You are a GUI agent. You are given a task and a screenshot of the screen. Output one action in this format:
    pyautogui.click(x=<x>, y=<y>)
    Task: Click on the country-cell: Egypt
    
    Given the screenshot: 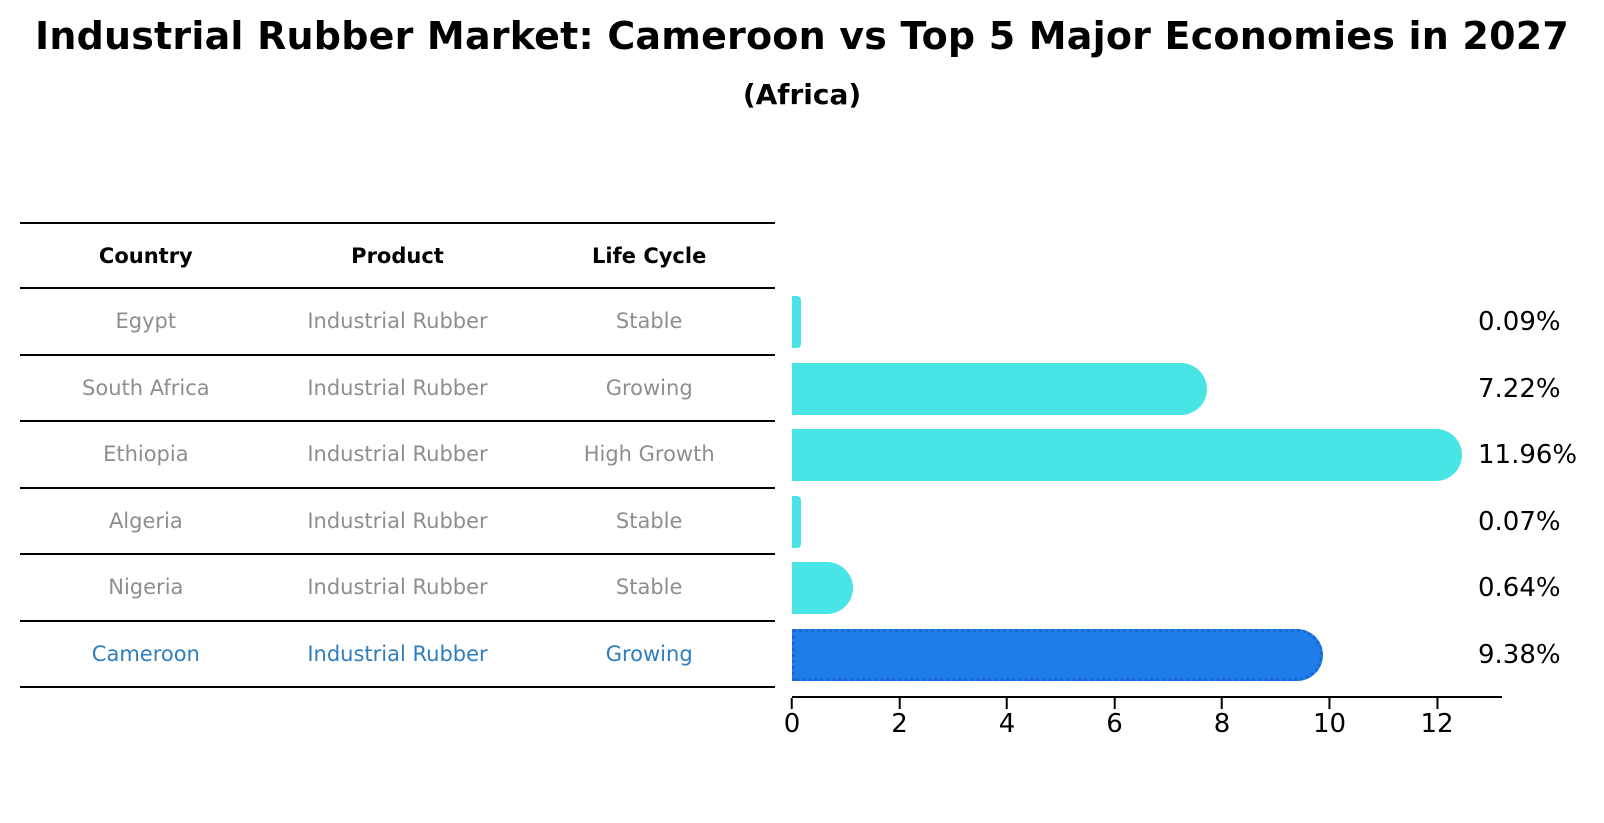 What is the action you would take?
    pyautogui.click(x=146, y=321)
    